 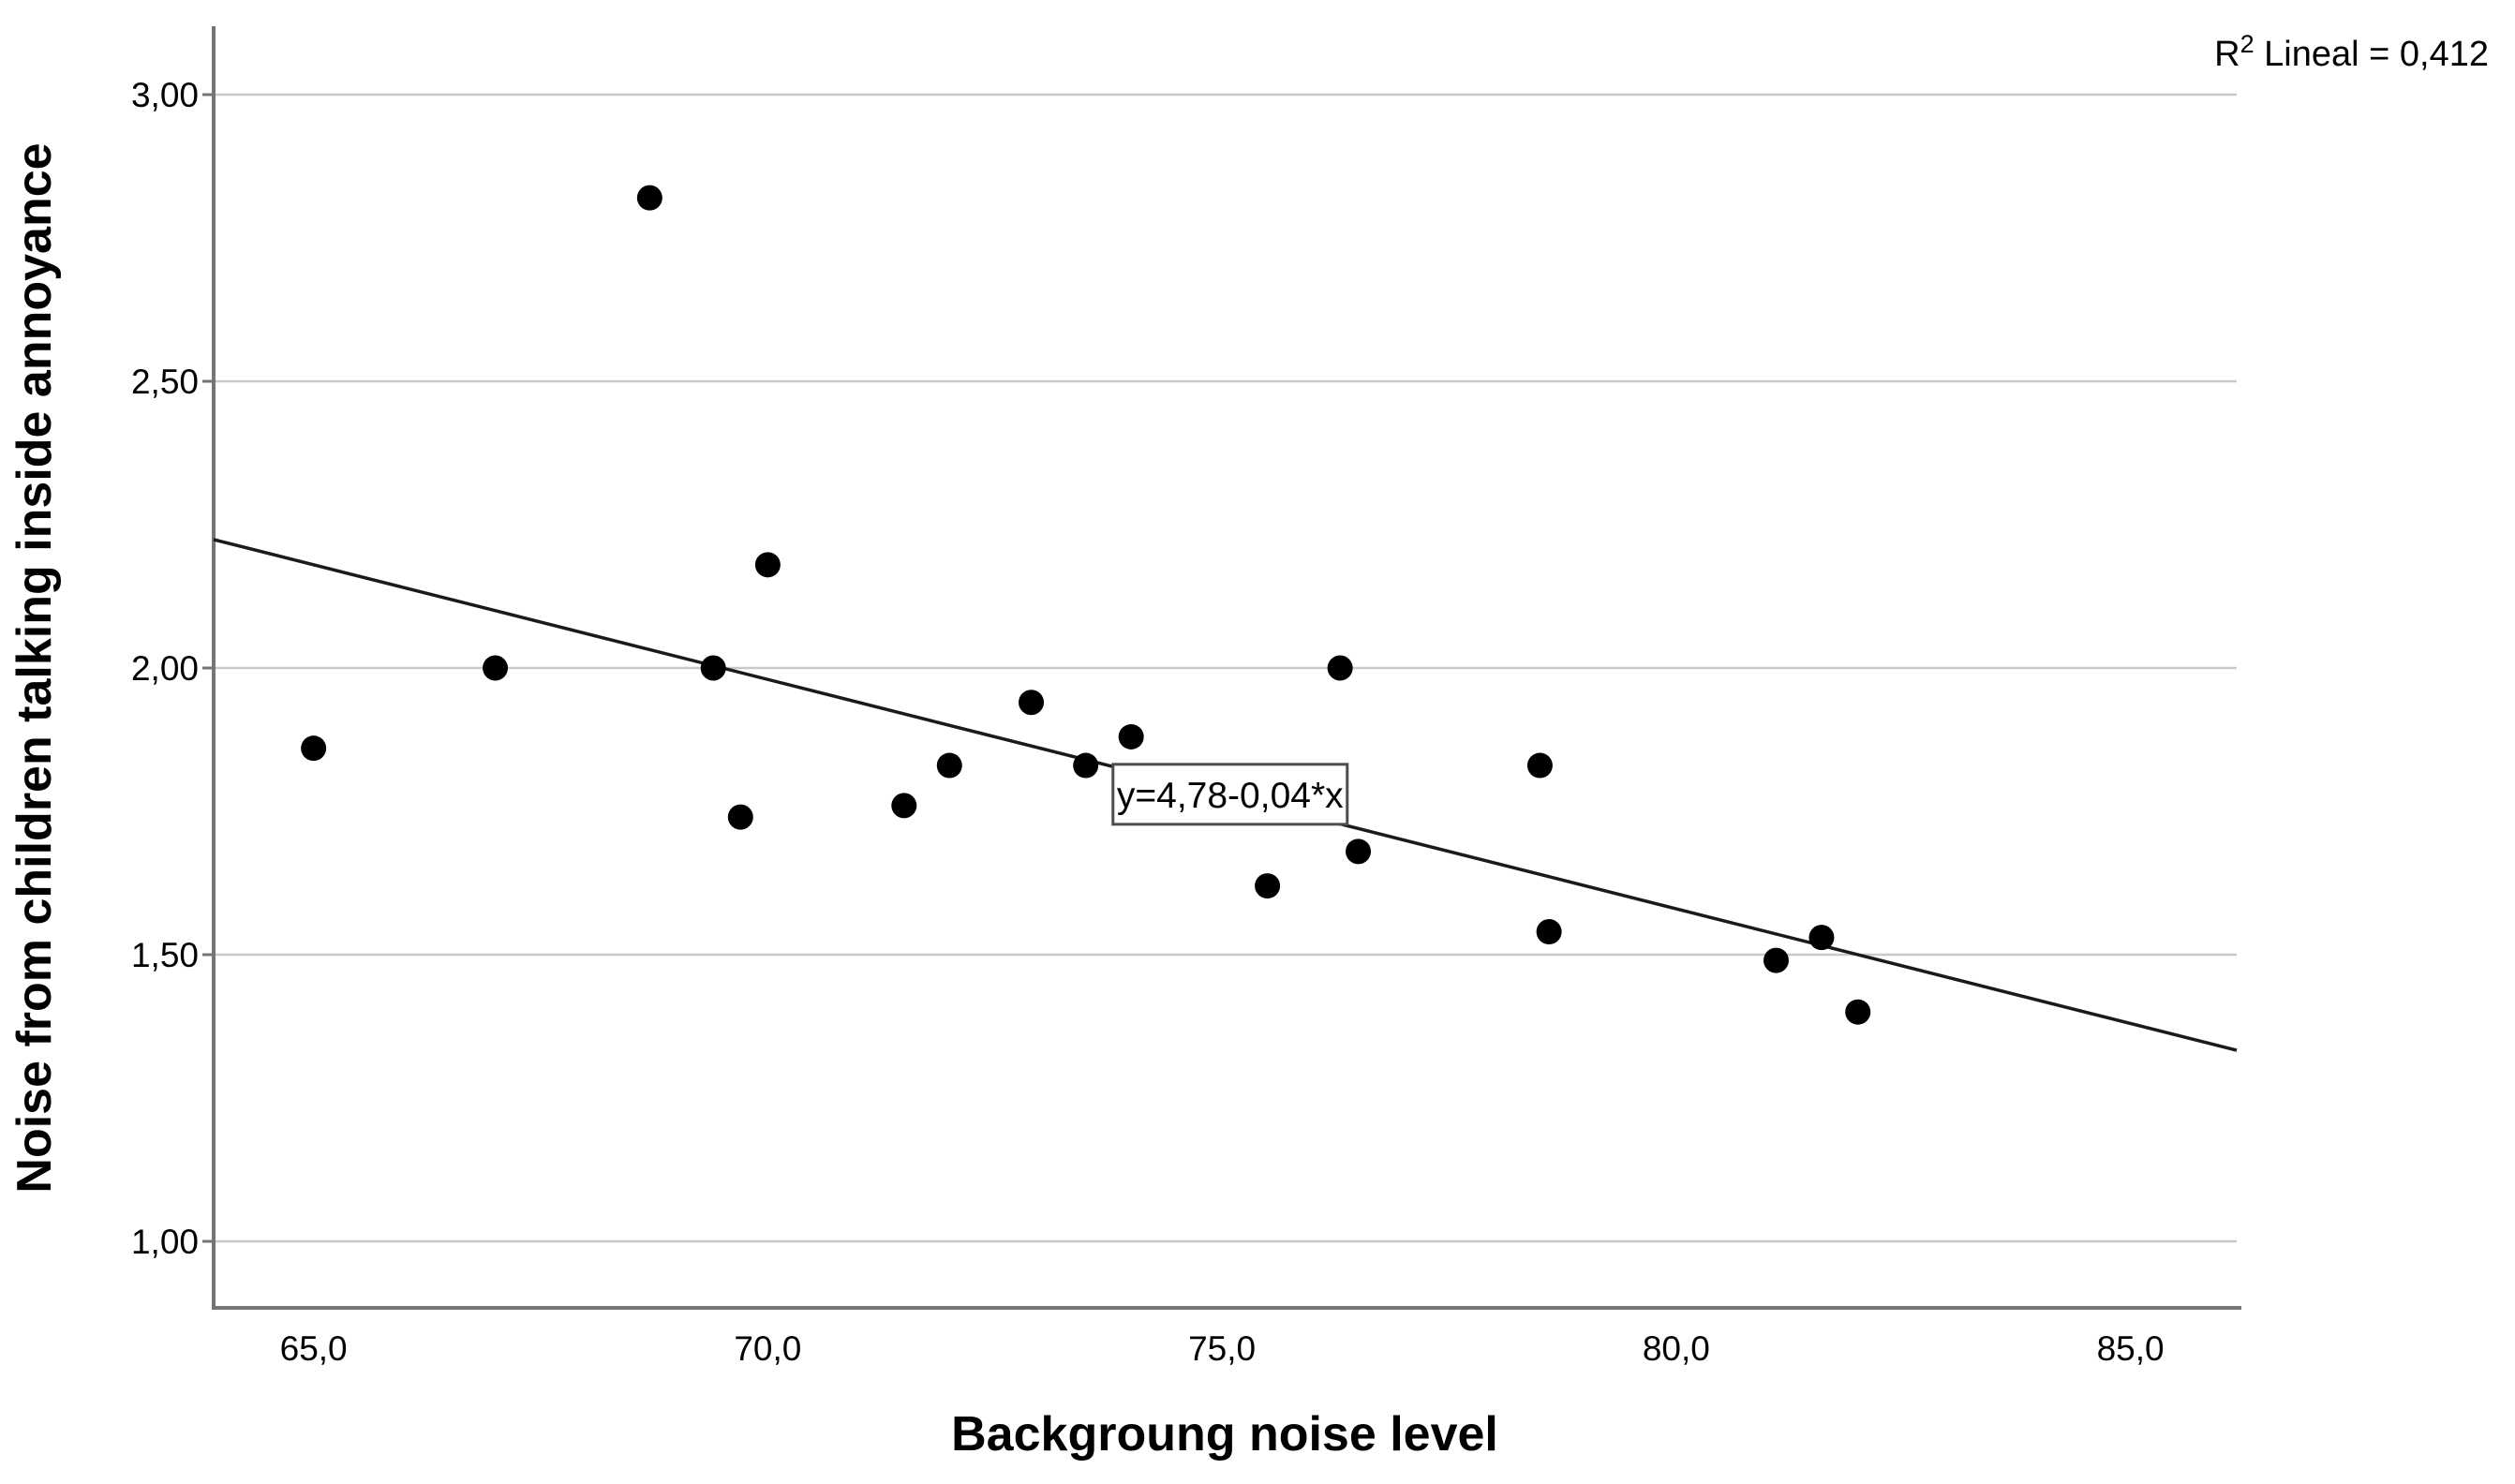 I want to click on y-tick-label: 2,00, so click(x=165, y=668).